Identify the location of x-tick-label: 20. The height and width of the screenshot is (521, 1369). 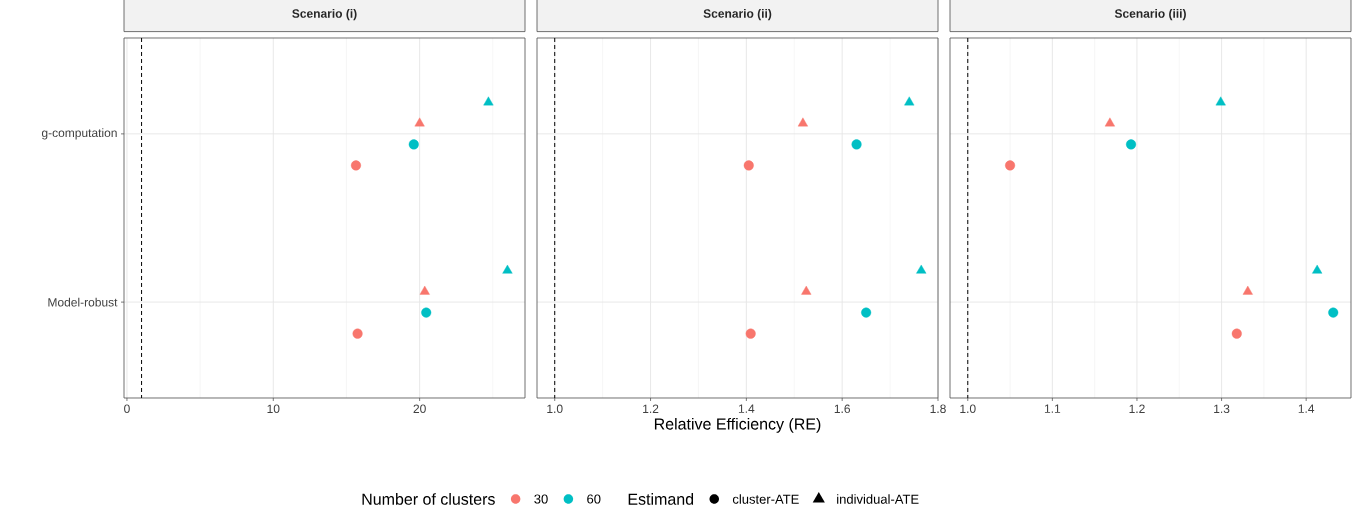
(419, 409).